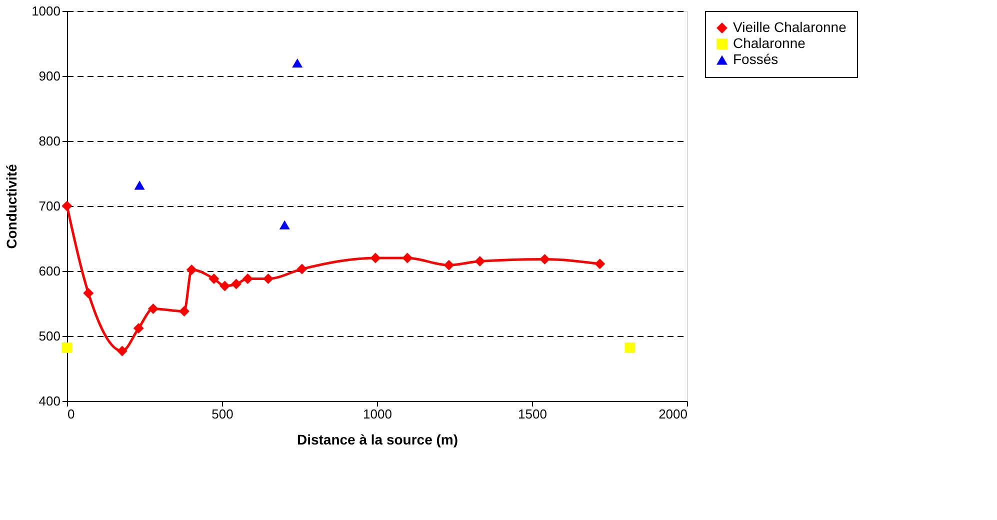 This screenshot has width=997, height=520. I want to click on legend-label: Vieille Chalaronne, so click(790, 27).